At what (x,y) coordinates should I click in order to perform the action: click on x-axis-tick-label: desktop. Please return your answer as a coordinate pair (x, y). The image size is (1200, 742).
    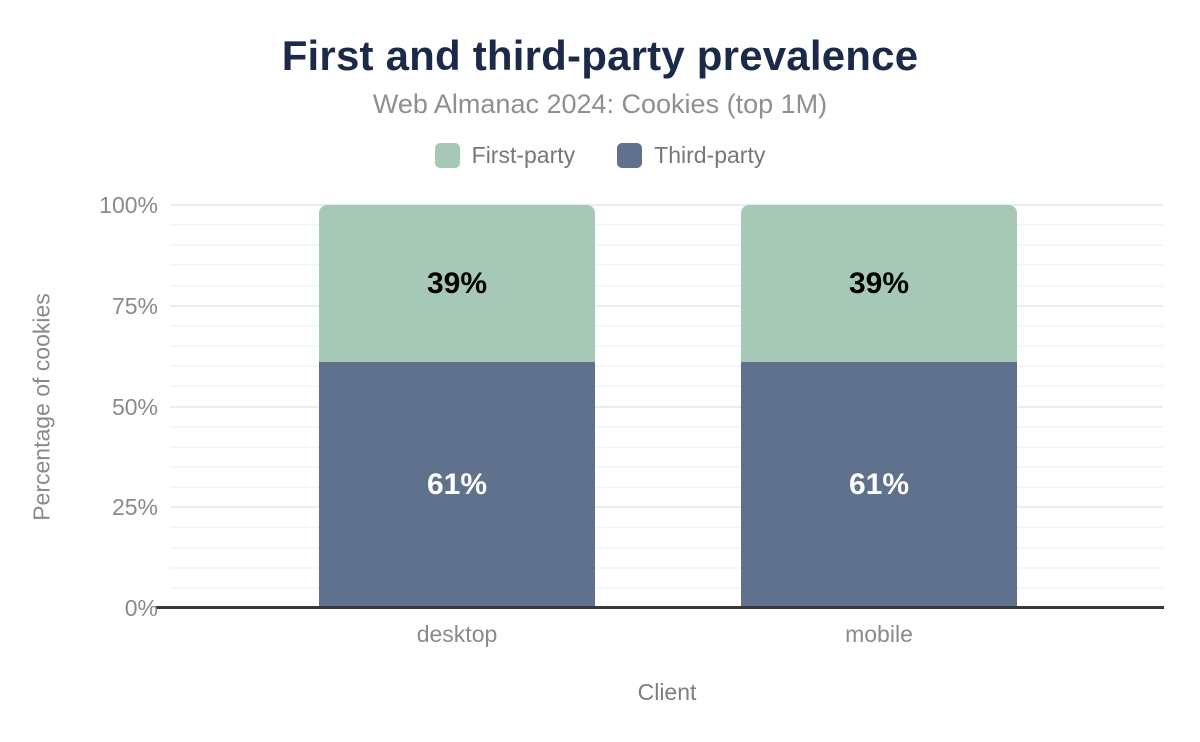
    Looking at the image, I should click on (457, 634).